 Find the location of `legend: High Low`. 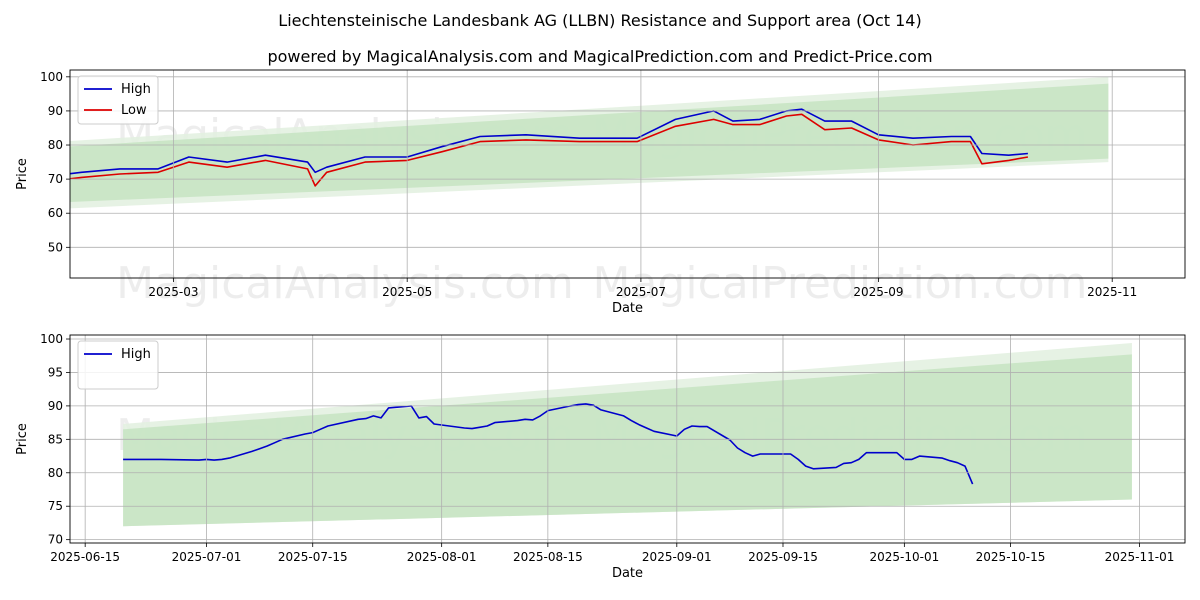

legend: High Low is located at coordinates (118, 100).